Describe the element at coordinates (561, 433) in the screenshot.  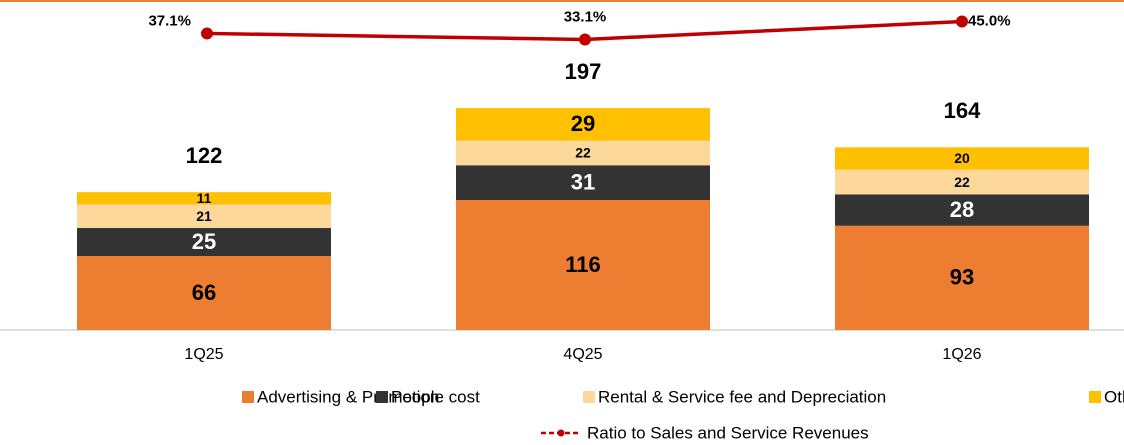
I see `legend-dot` at that location.